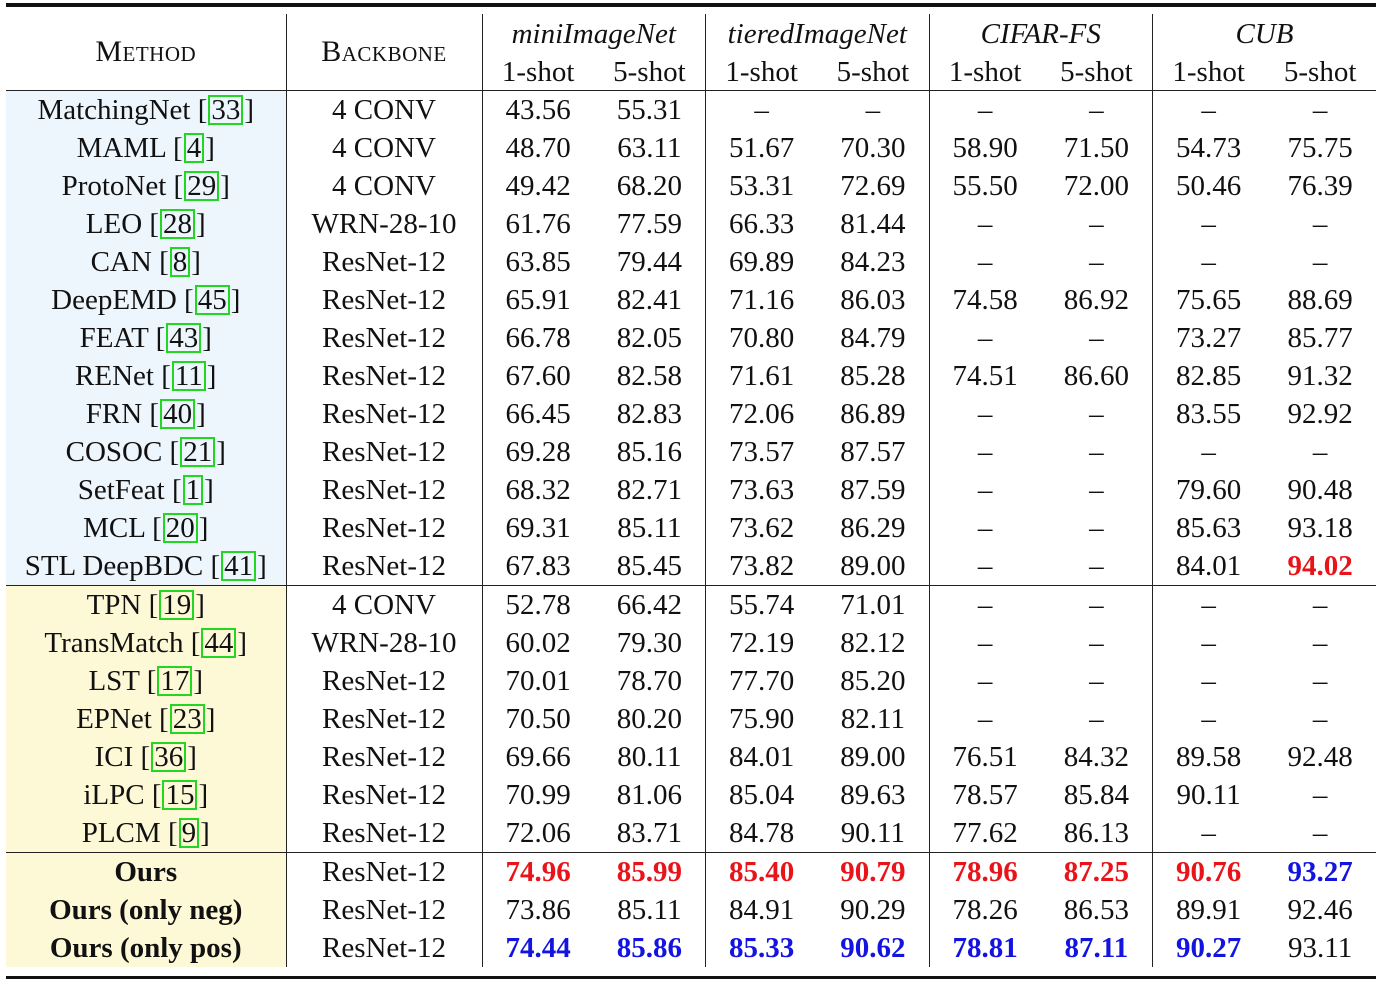 The image size is (1380, 981). Describe the element at coordinates (537, 338) in the screenshot. I see `value-cell: 66.78` at that location.